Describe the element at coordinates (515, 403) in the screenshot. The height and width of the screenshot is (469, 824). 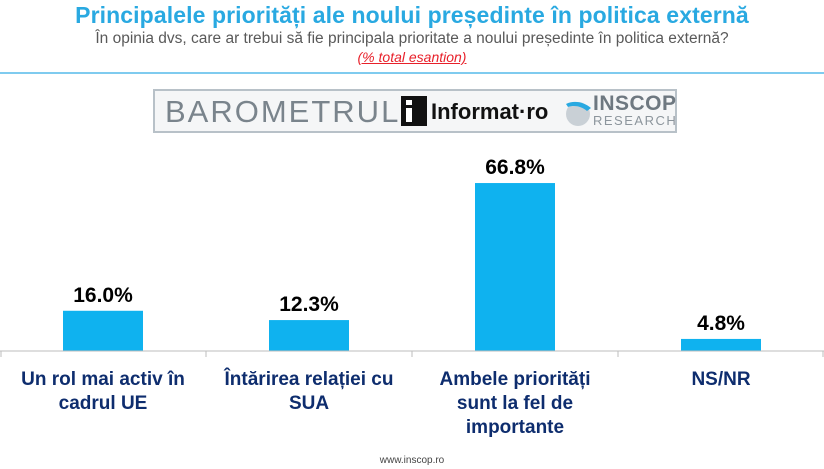
I see `category-label: sunt la fel de` at that location.